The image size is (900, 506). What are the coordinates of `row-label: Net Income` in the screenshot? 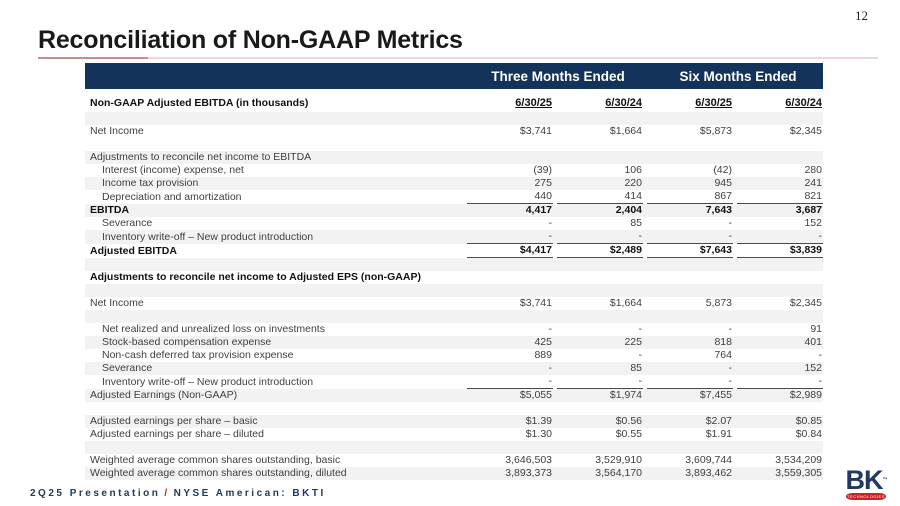 It's located at (117, 131).